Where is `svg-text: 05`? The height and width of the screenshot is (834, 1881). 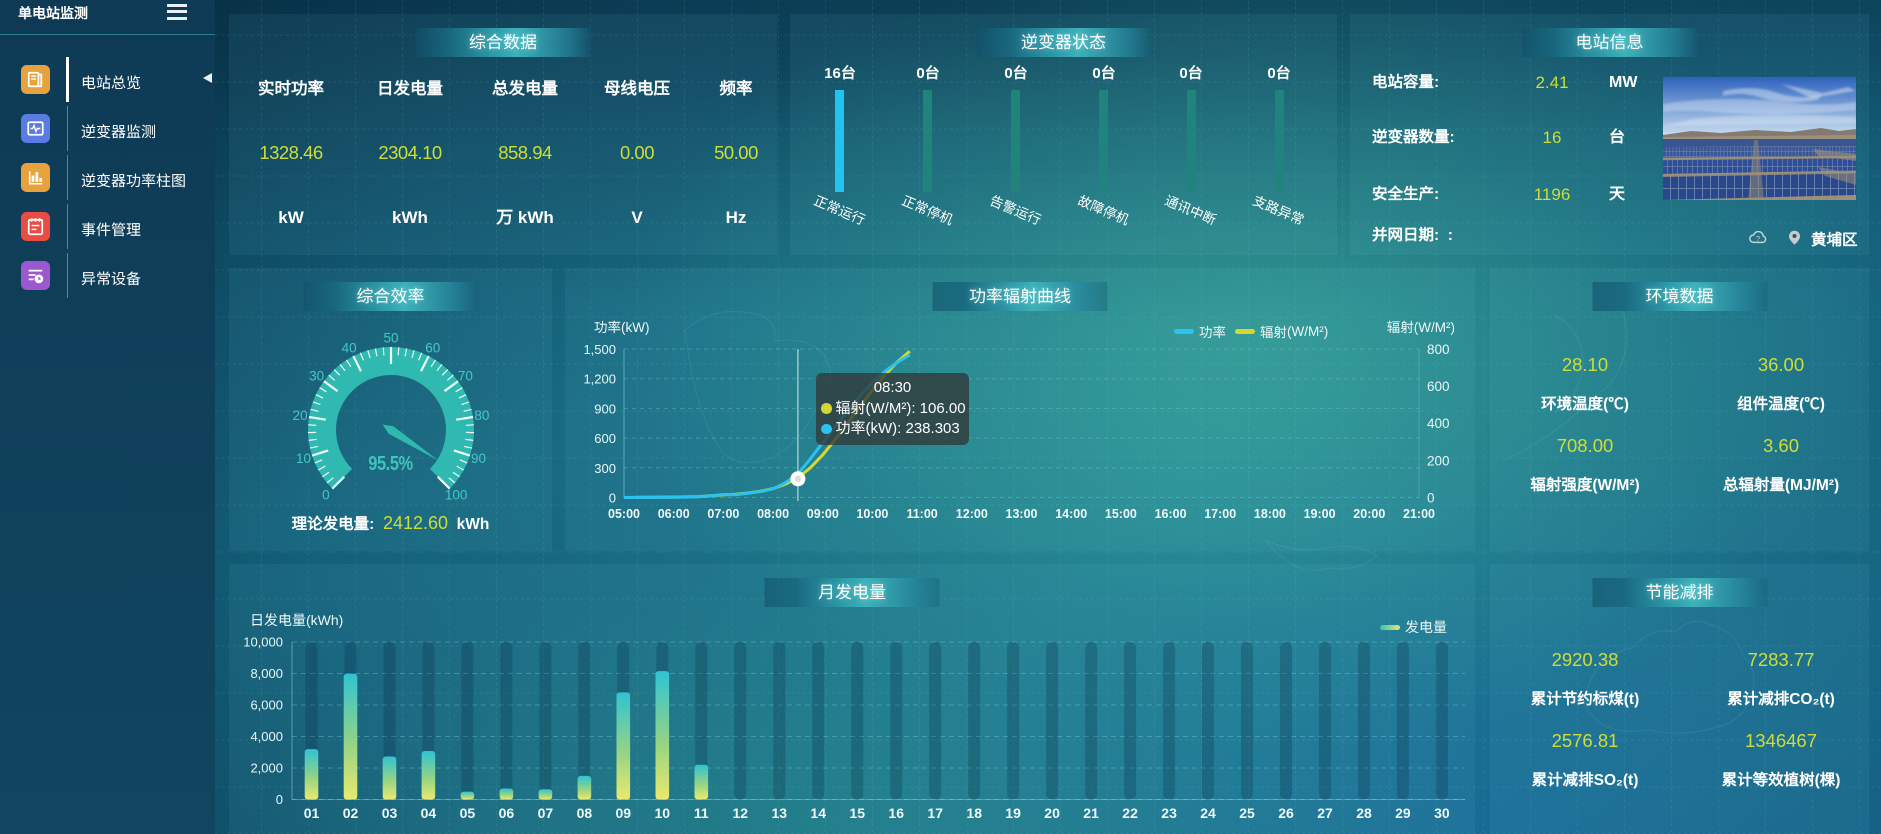
svg-text: 05 is located at coordinates (468, 813).